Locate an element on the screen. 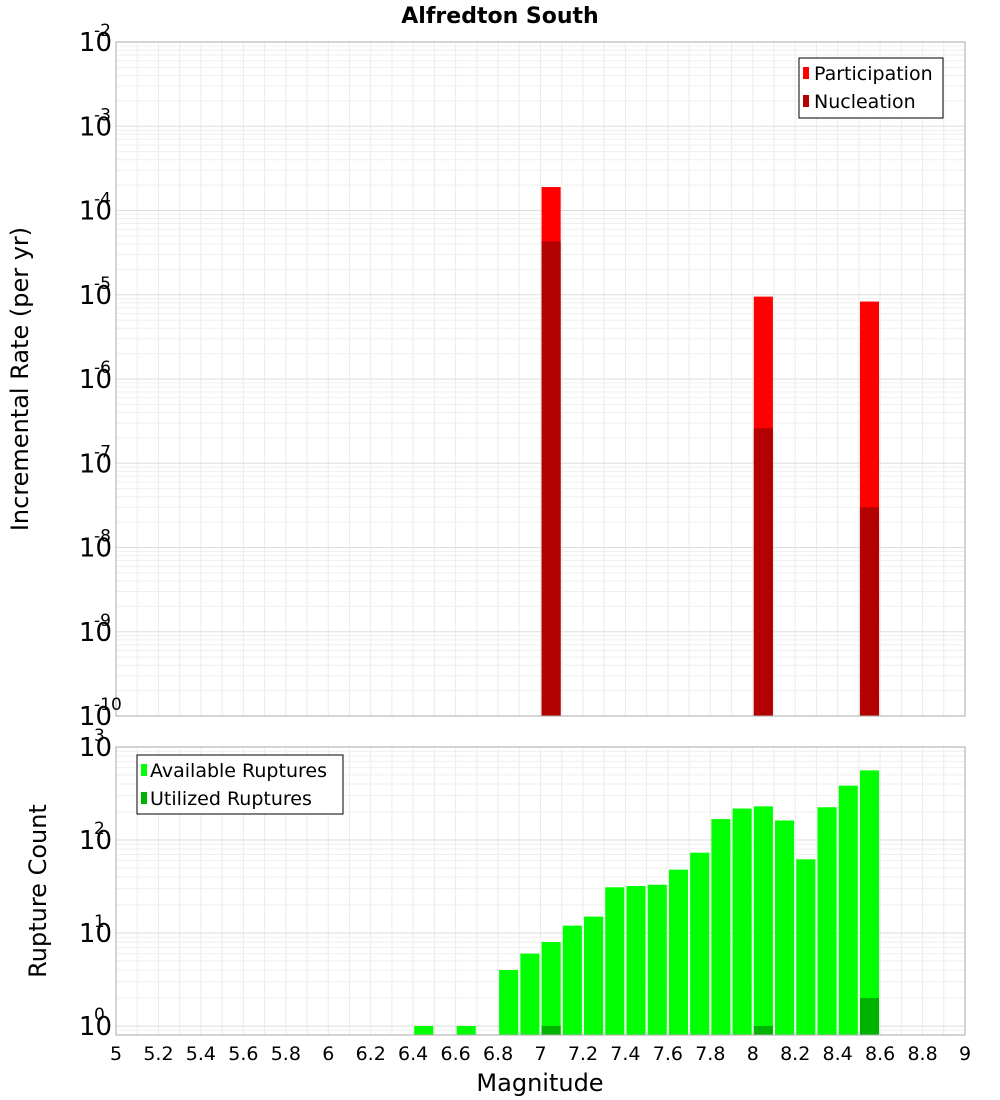 Image resolution: width=1000 pixels, height=1100 pixels. count-legend: Available Ruptures Utilized Ruptures is located at coordinates (240, 784).